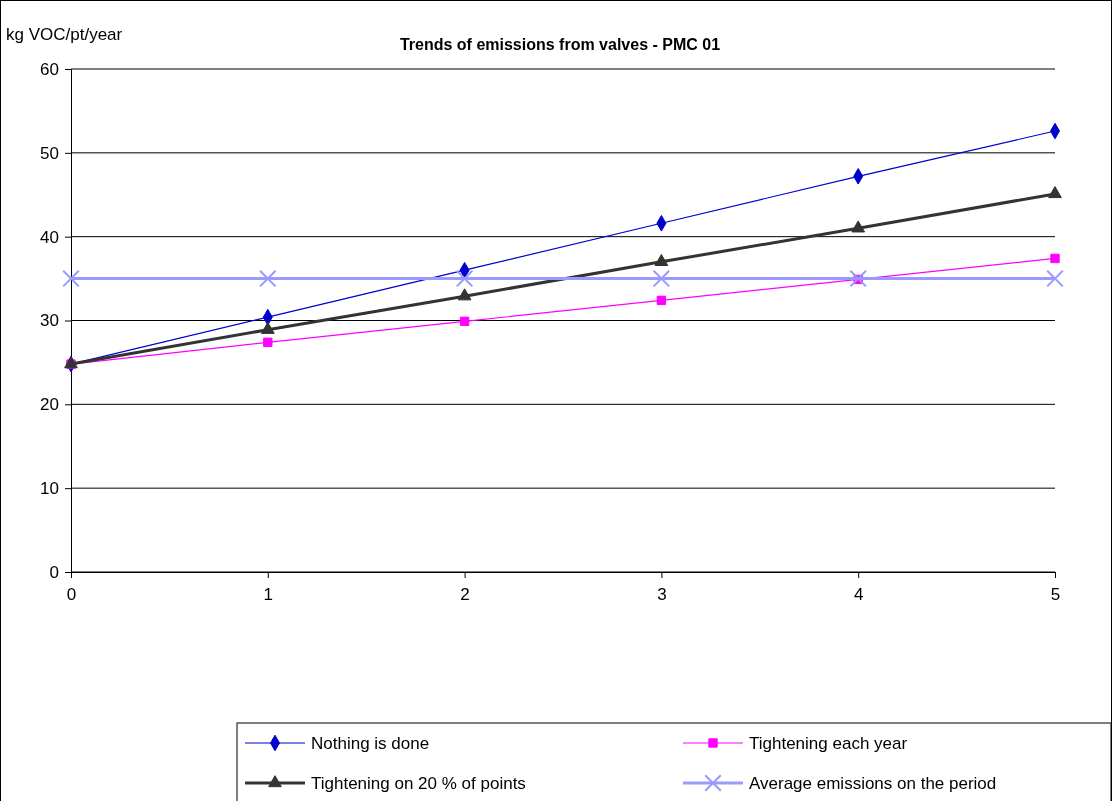  I want to click on y-tick-label: 60, so click(49, 69).